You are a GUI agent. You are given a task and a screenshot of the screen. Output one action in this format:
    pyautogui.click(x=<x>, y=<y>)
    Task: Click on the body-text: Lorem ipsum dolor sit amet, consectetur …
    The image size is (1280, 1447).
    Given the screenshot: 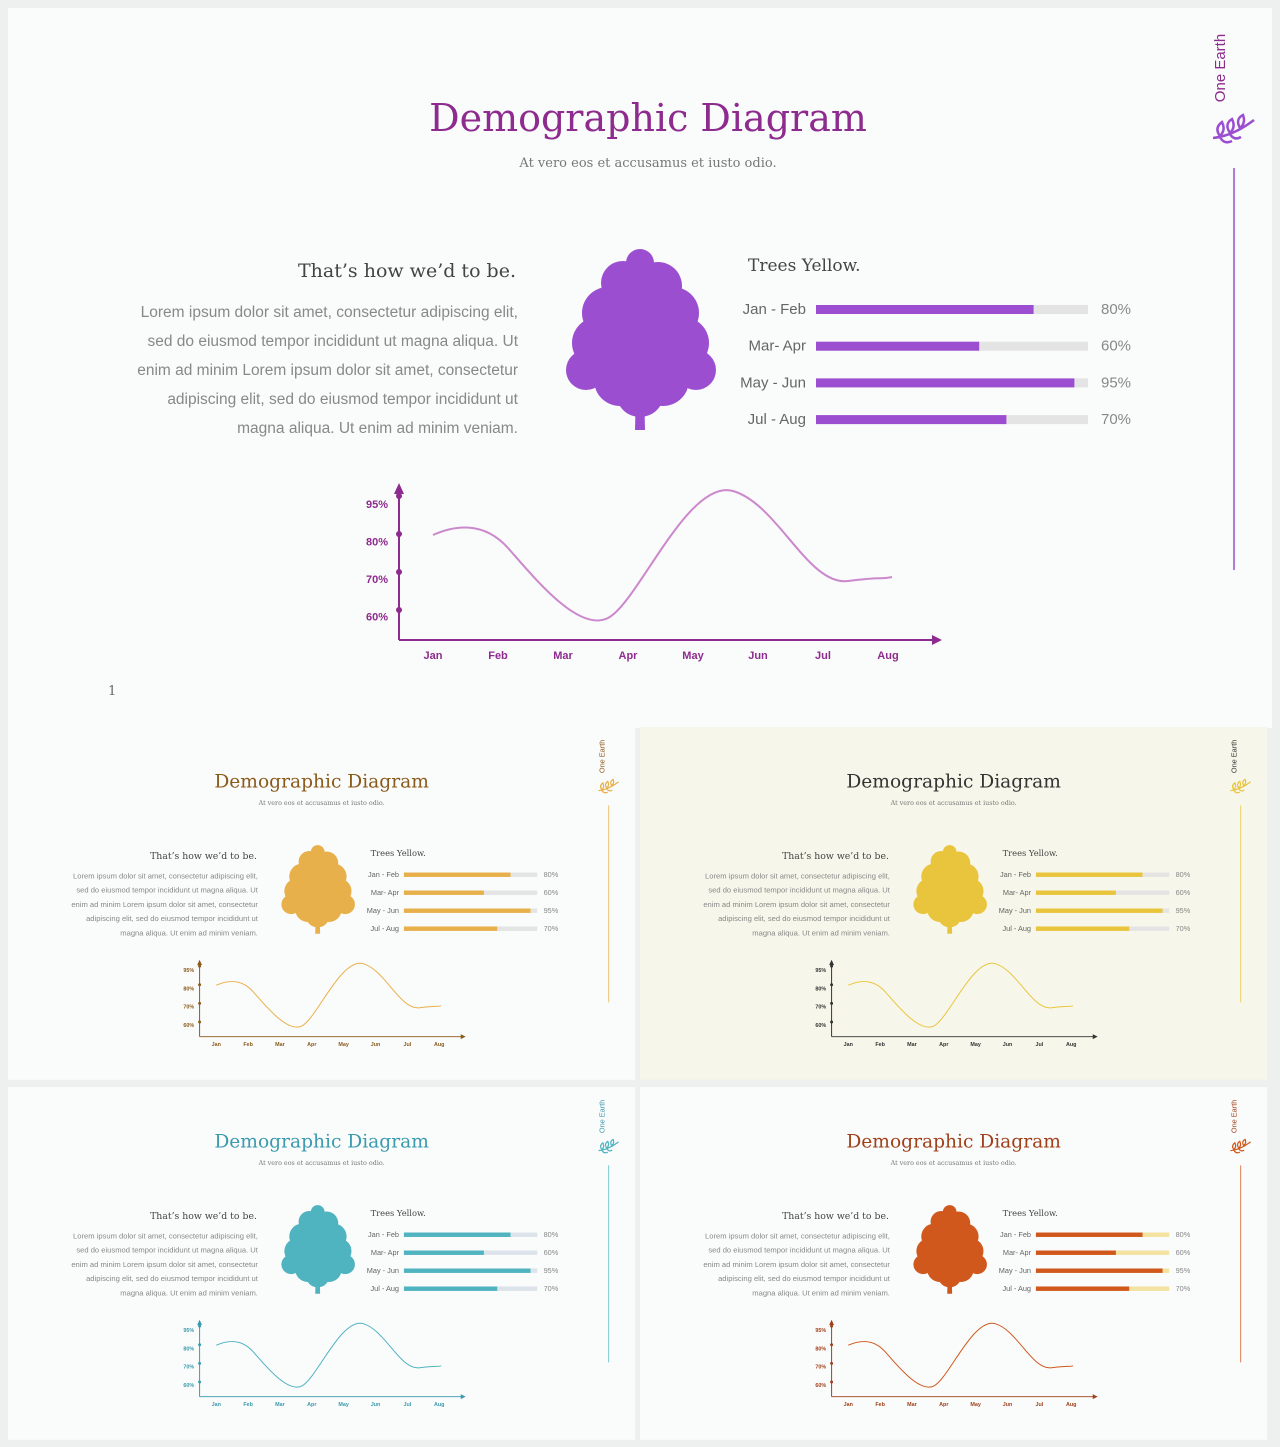 What is the action you would take?
    pyautogui.click(x=164, y=1265)
    